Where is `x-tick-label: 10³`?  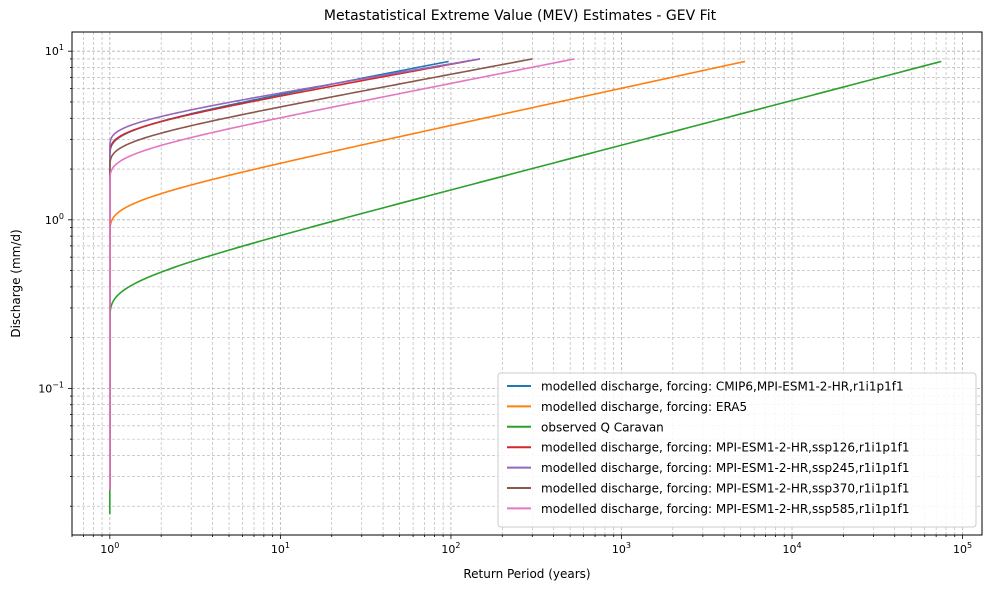 x-tick-label: 10³ is located at coordinates (621, 548).